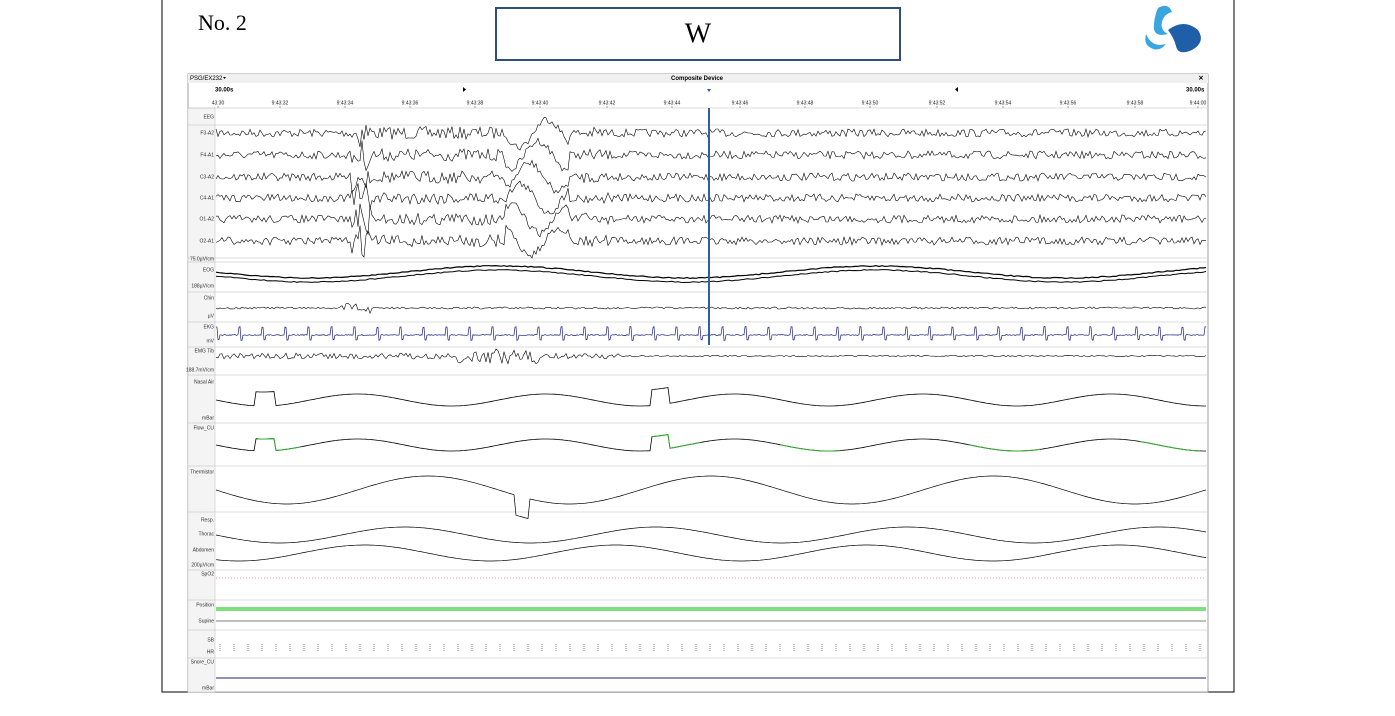  I want to click on time-label: 9:43:54, so click(1003, 103).